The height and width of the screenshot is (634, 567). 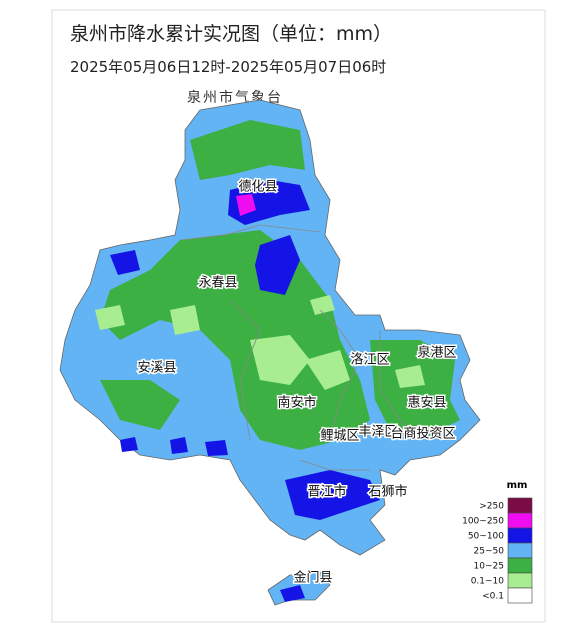 What do you see at coordinates (422, 434) in the screenshot?
I see `district-label: 台商投资区` at bounding box center [422, 434].